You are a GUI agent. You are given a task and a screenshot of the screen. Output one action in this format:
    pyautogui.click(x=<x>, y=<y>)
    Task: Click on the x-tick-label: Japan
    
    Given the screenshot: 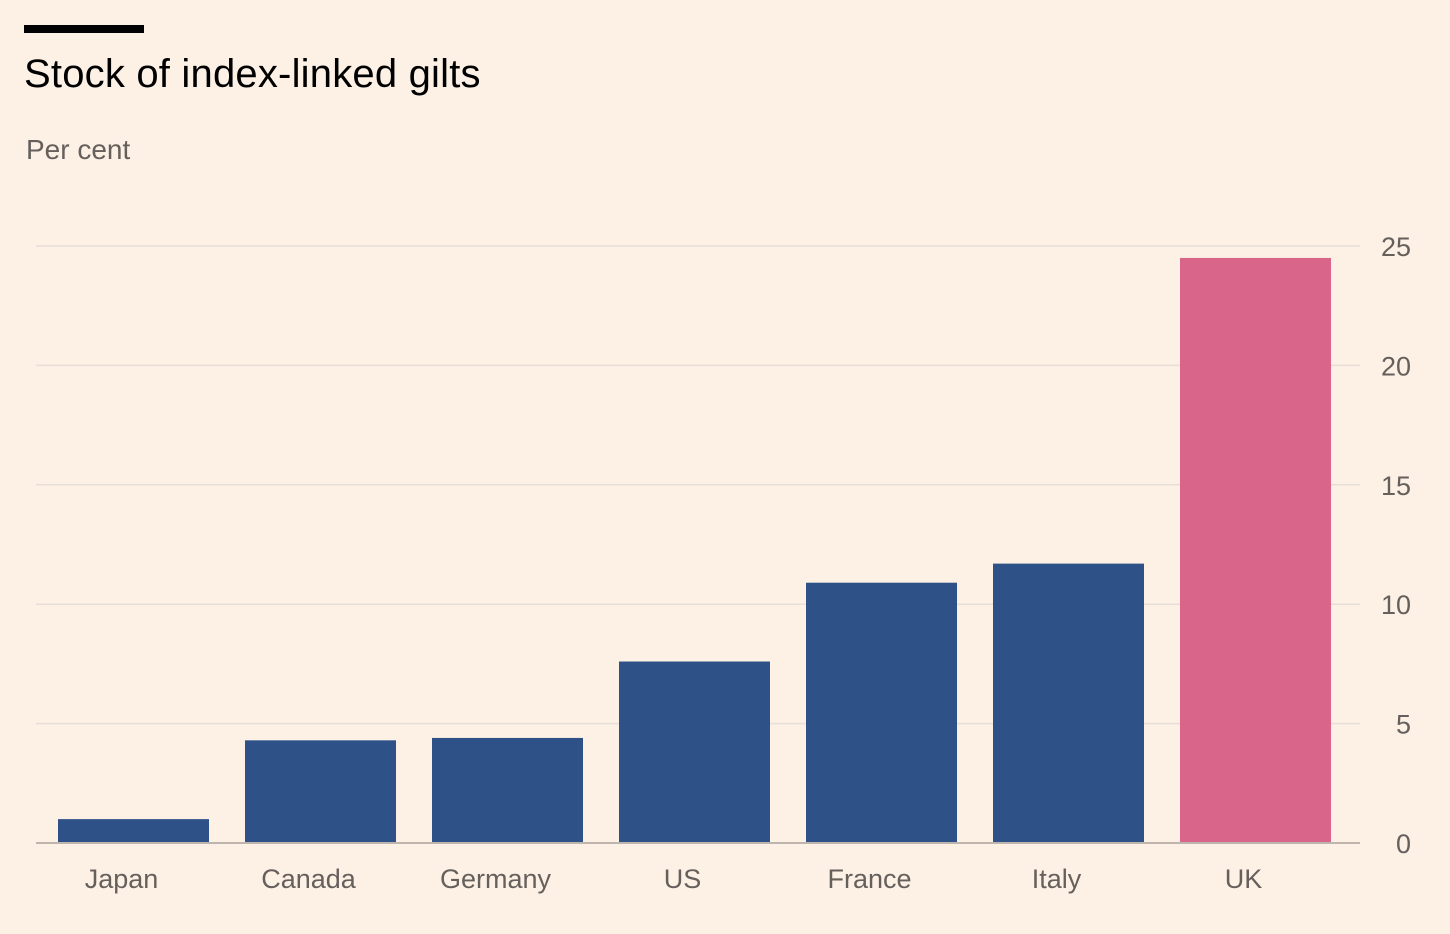 What is the action you would take?
    pyautogui.click(x=122, y=879)
    